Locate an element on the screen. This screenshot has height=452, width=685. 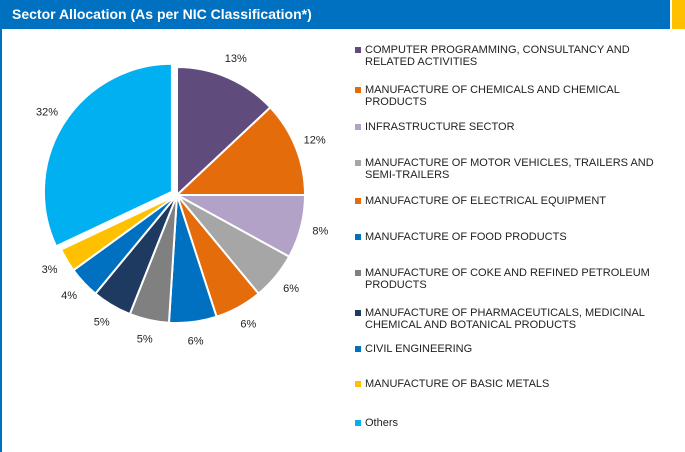
legend-item: MANUFACTURE OF ELECTRICAL EQUIPMENT is located at coordinates (515, 201).